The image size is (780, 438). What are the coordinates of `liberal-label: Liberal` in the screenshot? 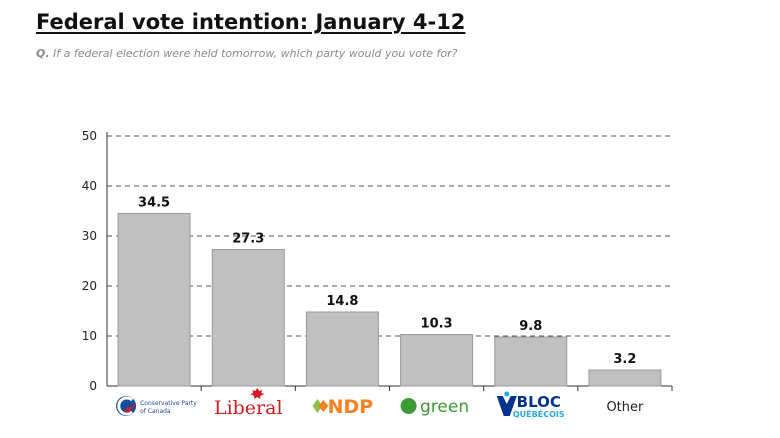 It's located at (248, 408).